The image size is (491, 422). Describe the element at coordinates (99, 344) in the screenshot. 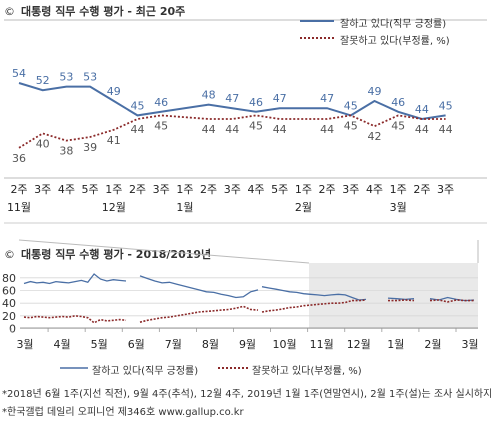

I see `x-month-label: 5월` at that location.